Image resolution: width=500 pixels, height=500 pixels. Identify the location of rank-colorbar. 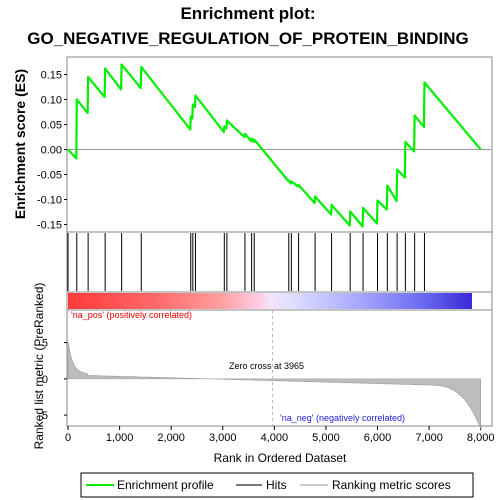
(270, 301).